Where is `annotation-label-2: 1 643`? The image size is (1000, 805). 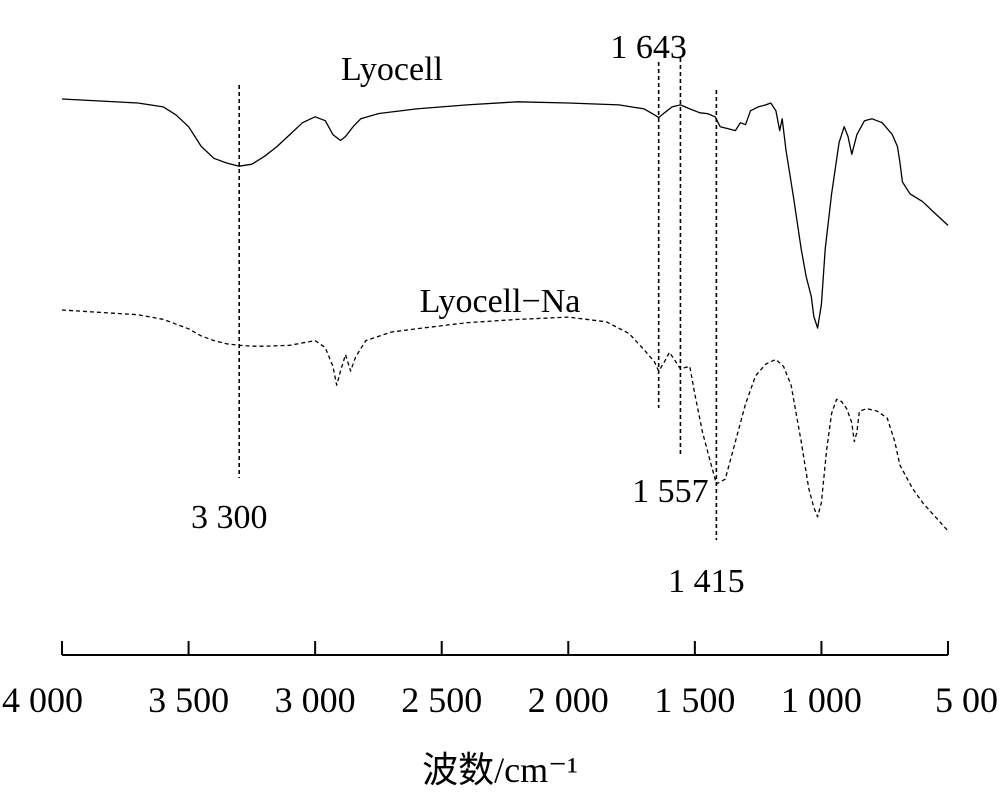
annotation-label-2: 1 643 is located at coordinates (648, 47).